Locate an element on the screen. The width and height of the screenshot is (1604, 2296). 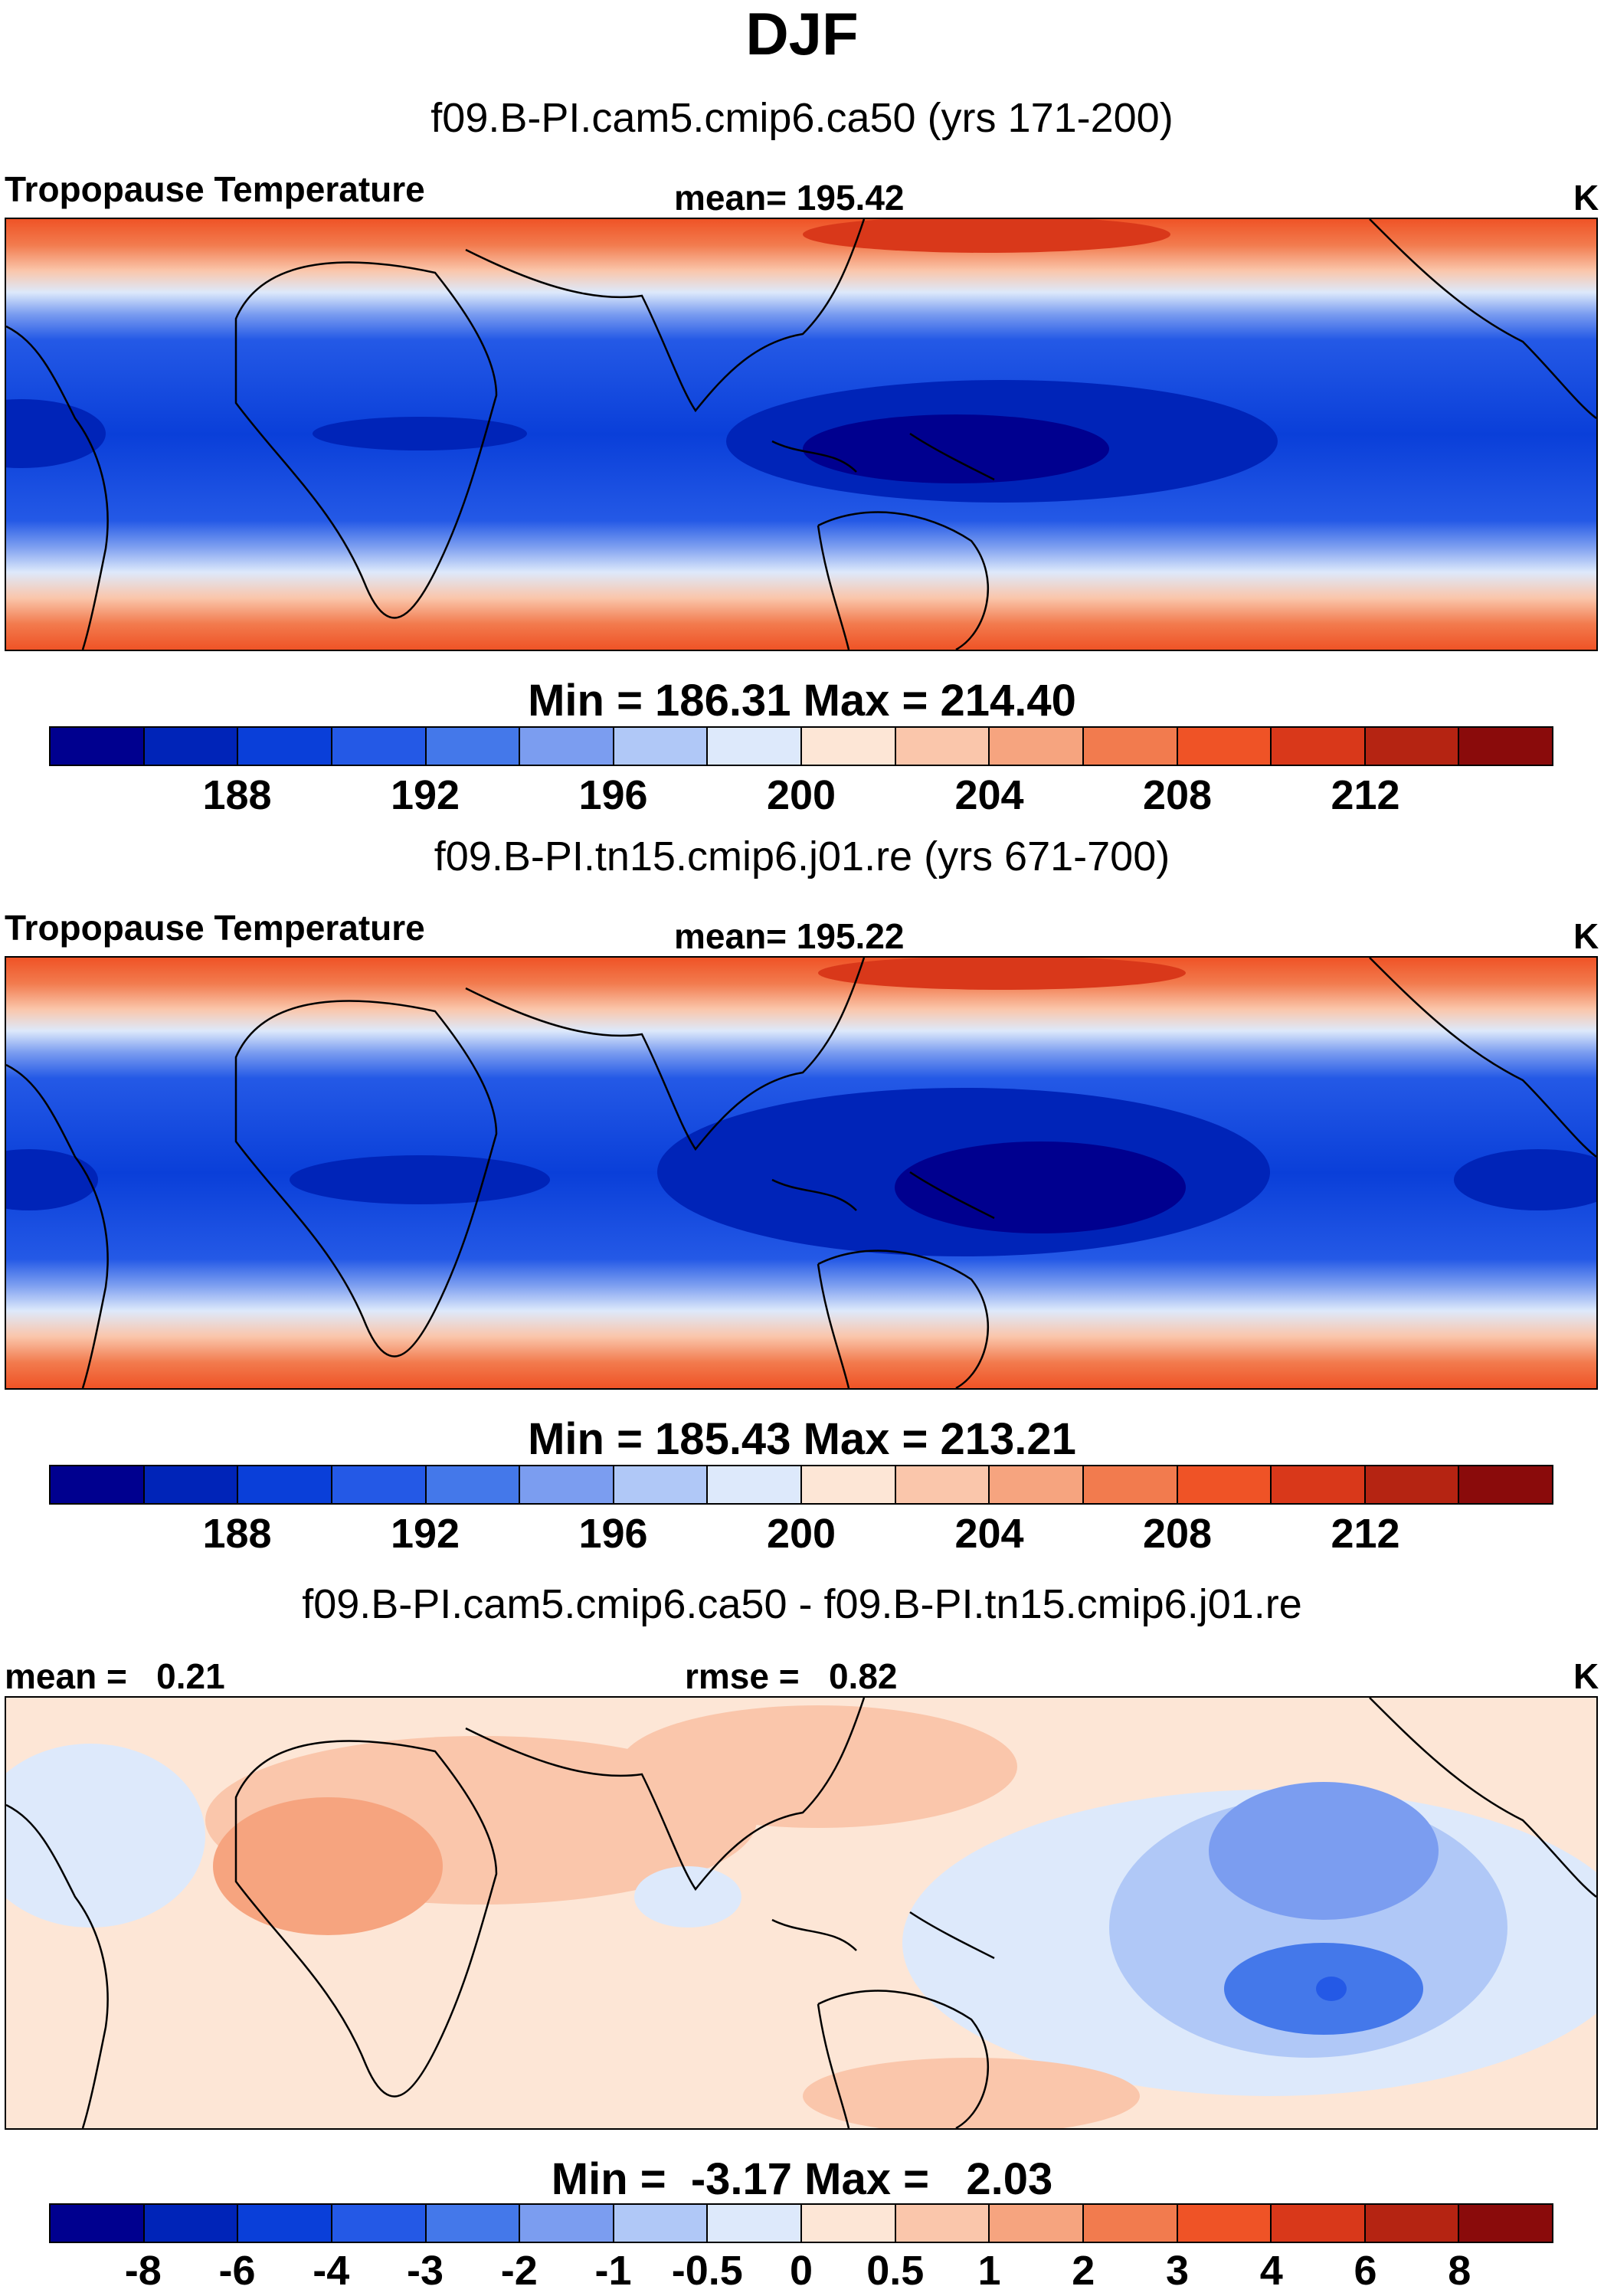
panel2-units-label: K is located at coordinates (1586, 936).